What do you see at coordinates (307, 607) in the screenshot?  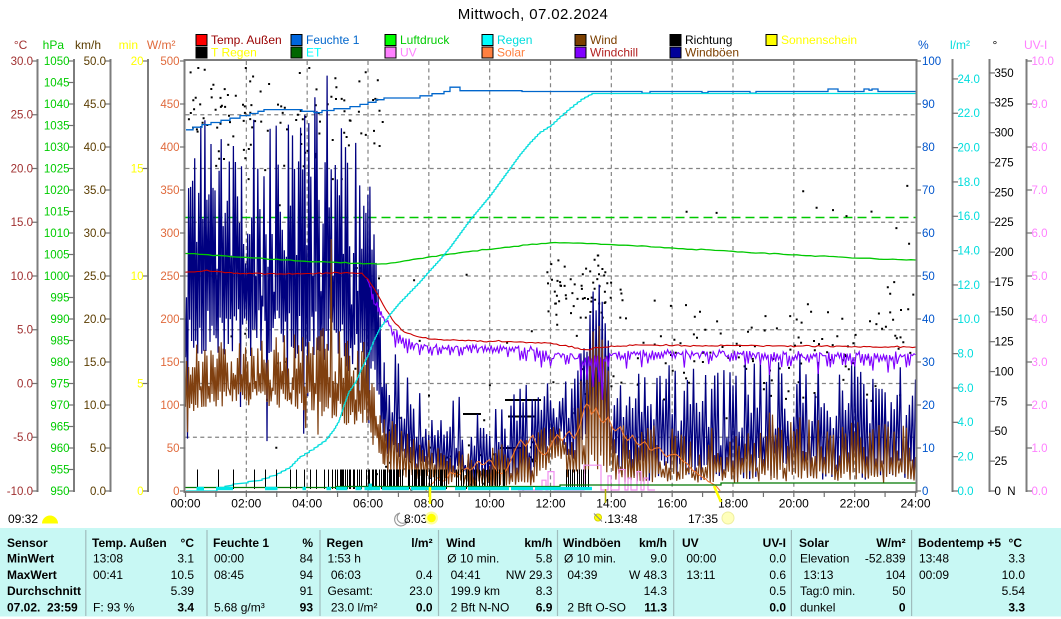 I see `svg-text: 93` at bounding box center [307, 607].